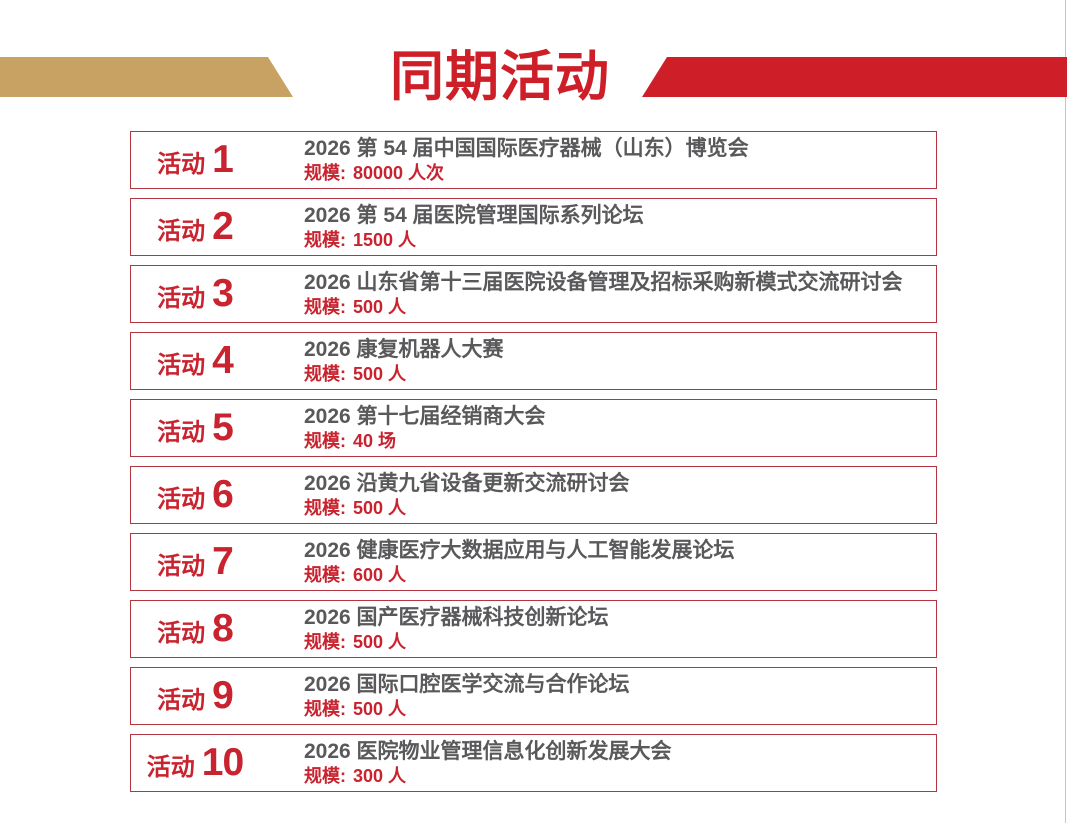 This screenshot has height=823, width=1072. What do you see at coordinates (223, 293) in the screenshot?
I see `activity-number: 3` at bounding box center [223, 293].